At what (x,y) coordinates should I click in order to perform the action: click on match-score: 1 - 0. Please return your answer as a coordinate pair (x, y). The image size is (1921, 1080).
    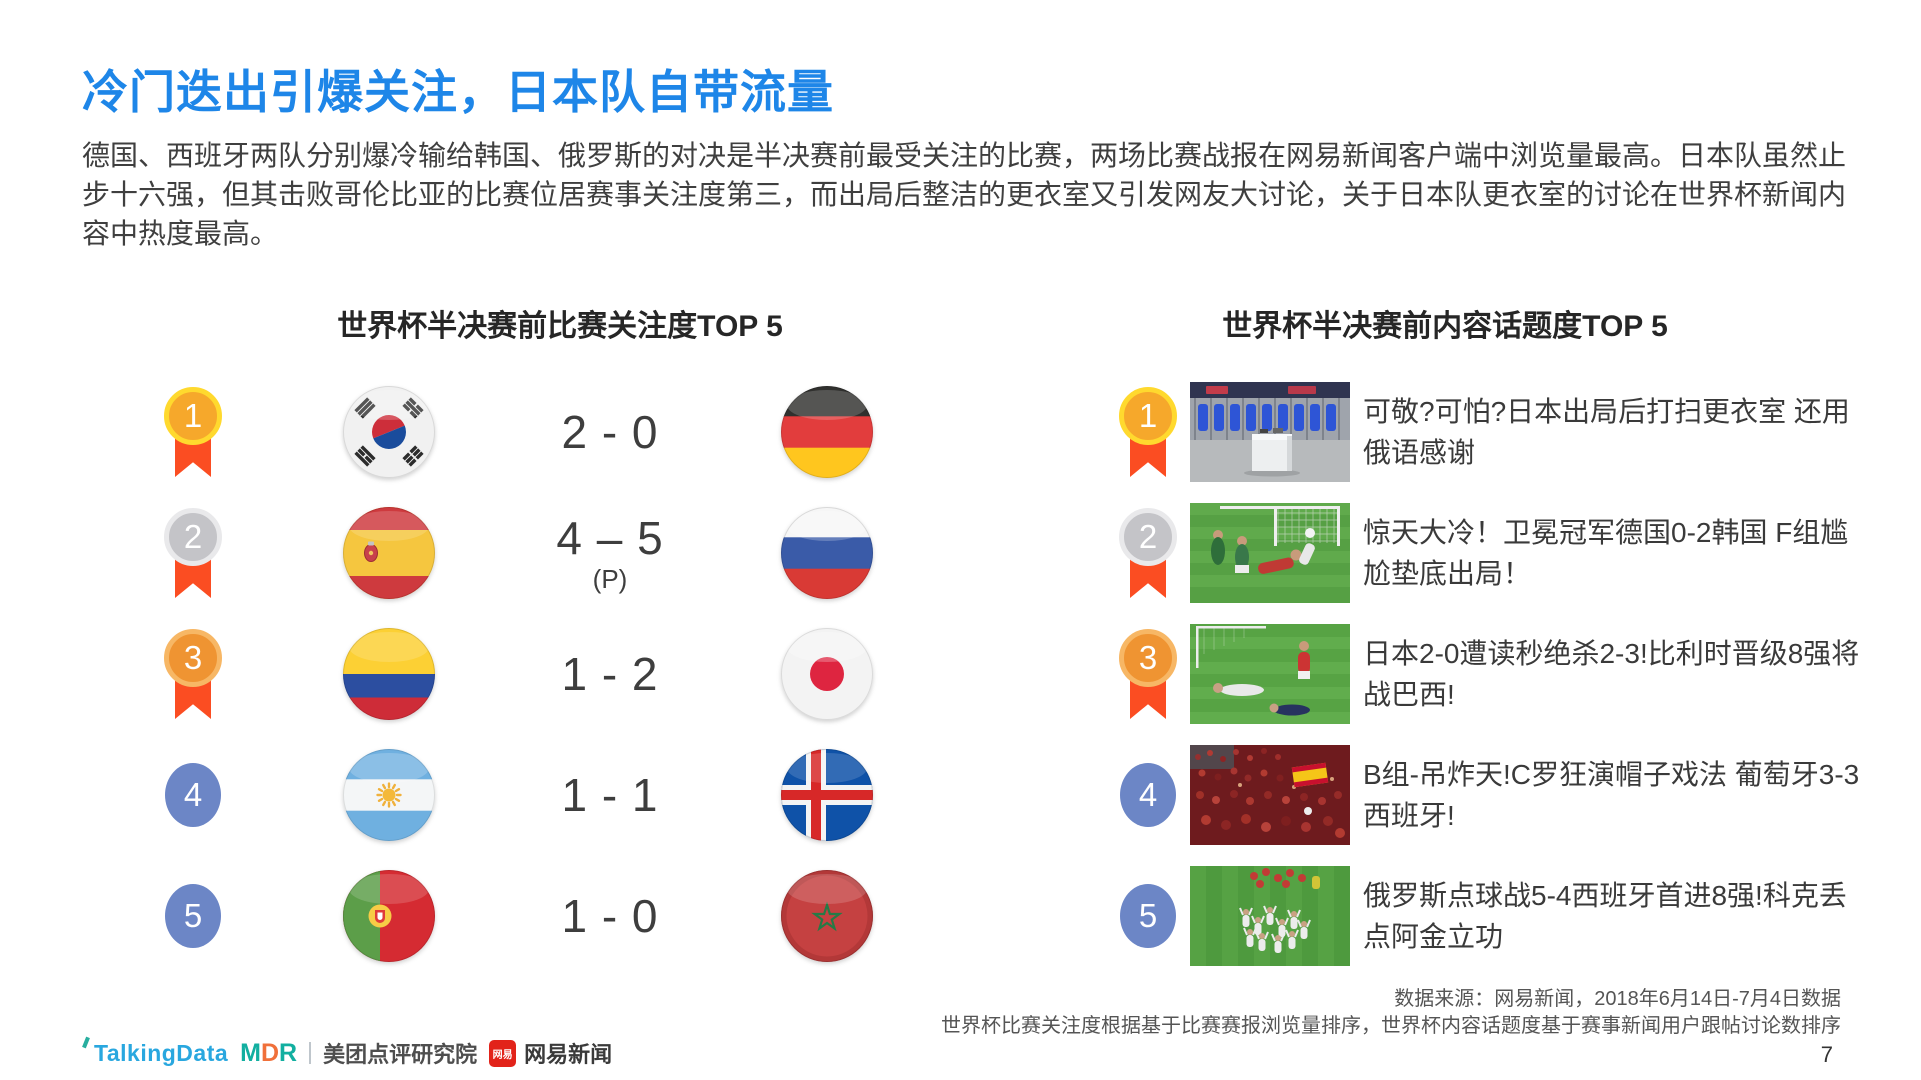
    Looking at the image, I should click on (610, 916).